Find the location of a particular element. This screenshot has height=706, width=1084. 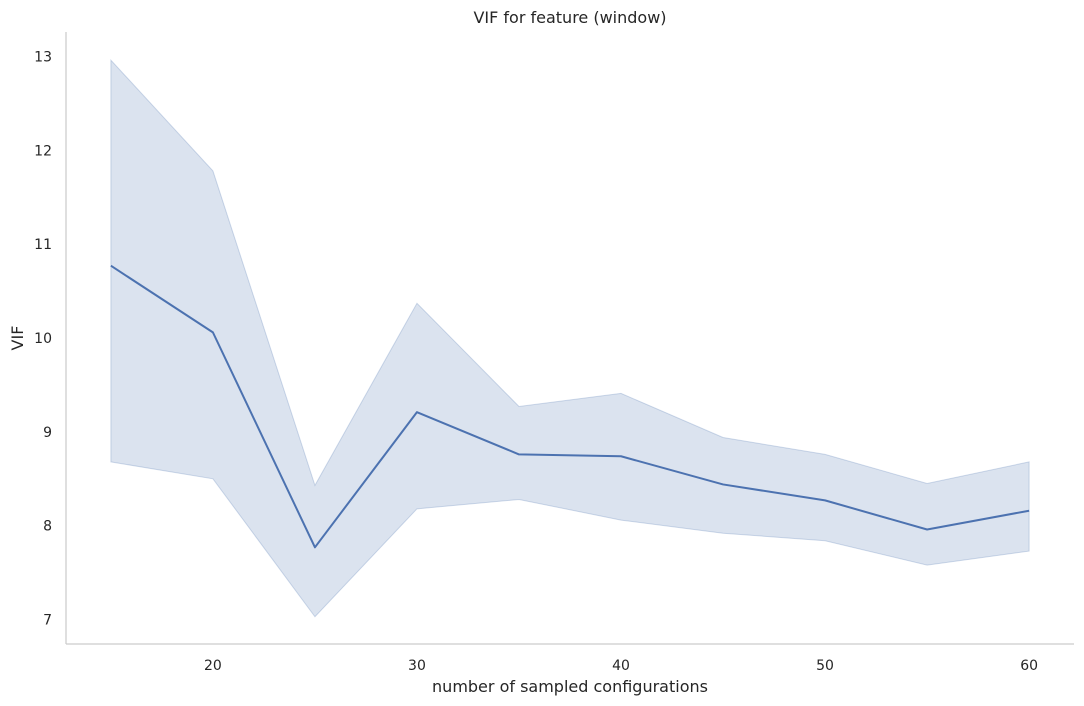

y-tick-label: 12 is located at coordinates (43, 151).